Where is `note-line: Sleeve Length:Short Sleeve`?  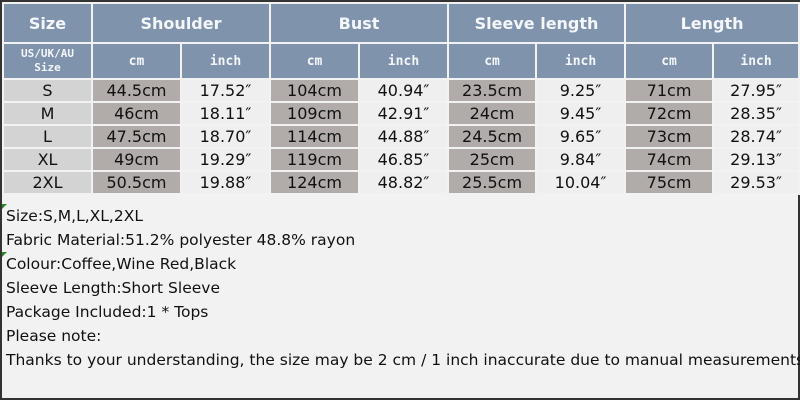 note-line: Sleeve Length:Short Sleeve is located at coordinates (113, 288).